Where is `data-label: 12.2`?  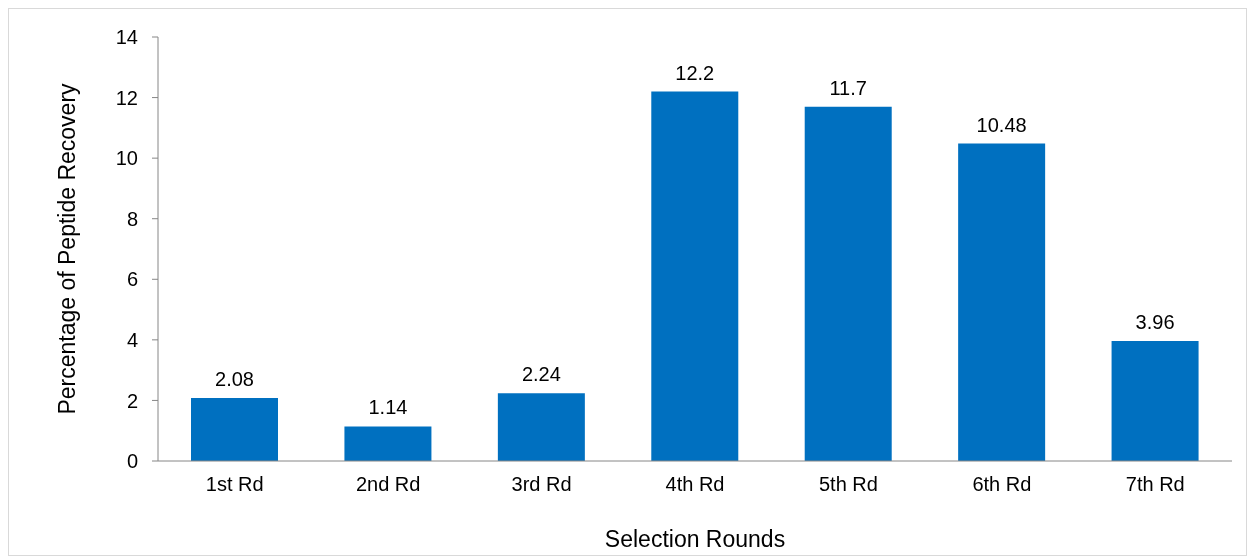
data-label: 12.2 is located at coordinates (695, 72).